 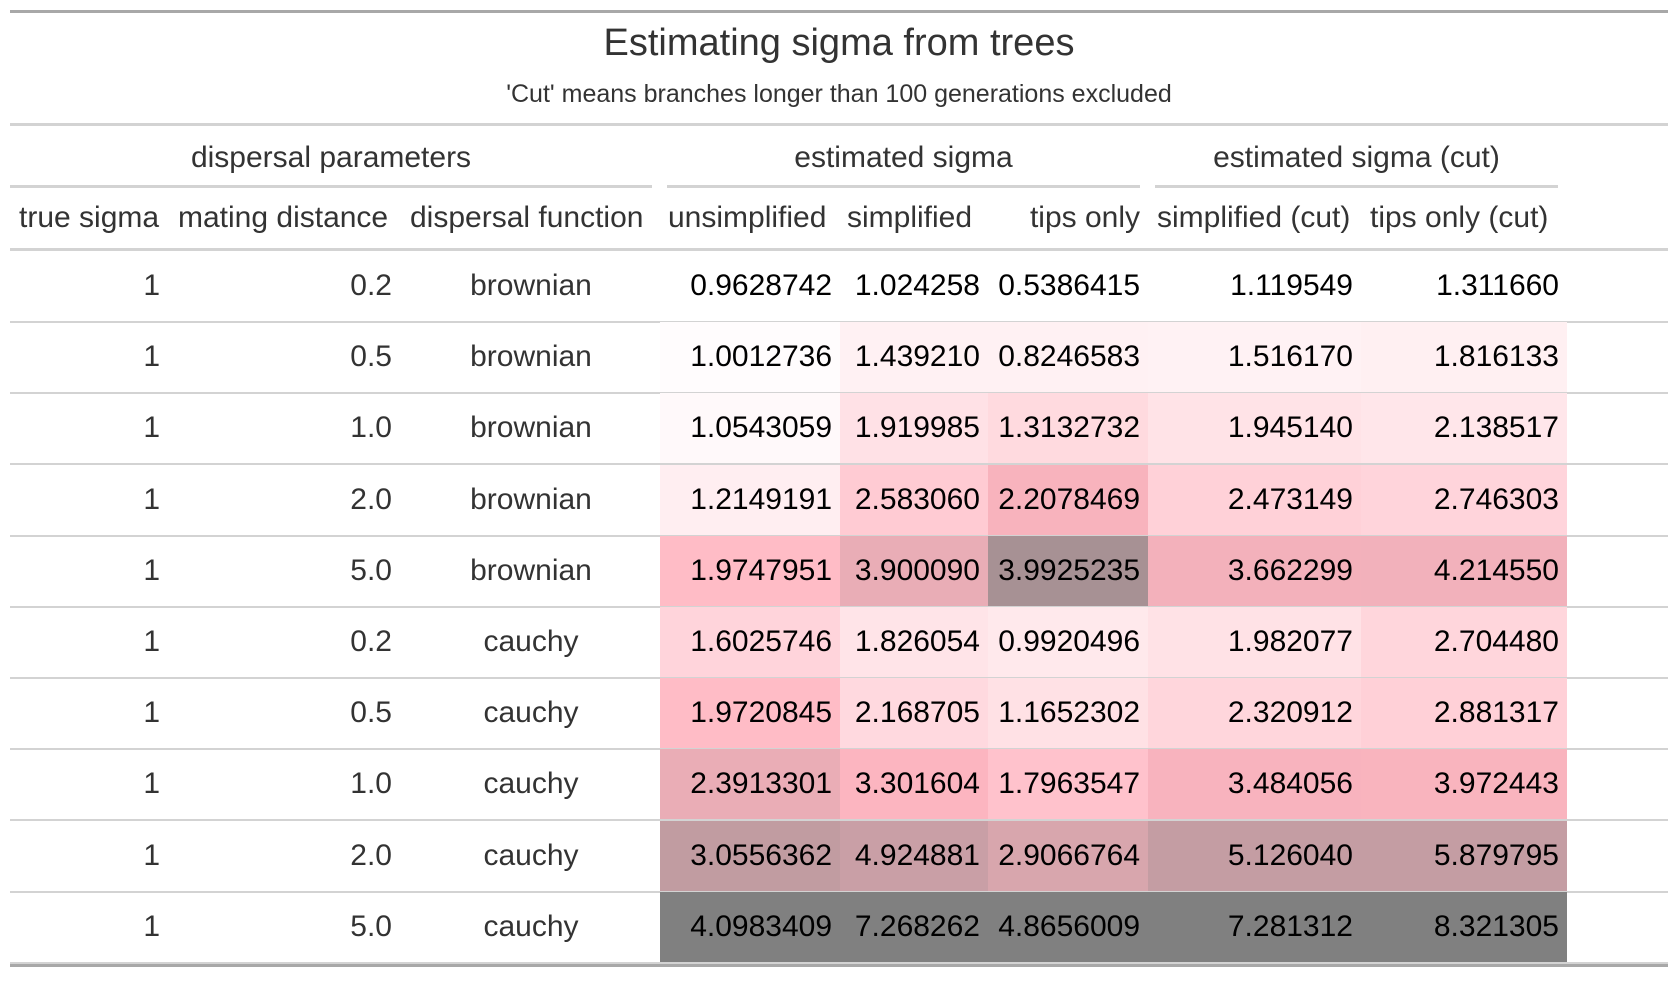 I want to click on cell-simplified-cut: 3.662299, so click(x=1254, y=570).